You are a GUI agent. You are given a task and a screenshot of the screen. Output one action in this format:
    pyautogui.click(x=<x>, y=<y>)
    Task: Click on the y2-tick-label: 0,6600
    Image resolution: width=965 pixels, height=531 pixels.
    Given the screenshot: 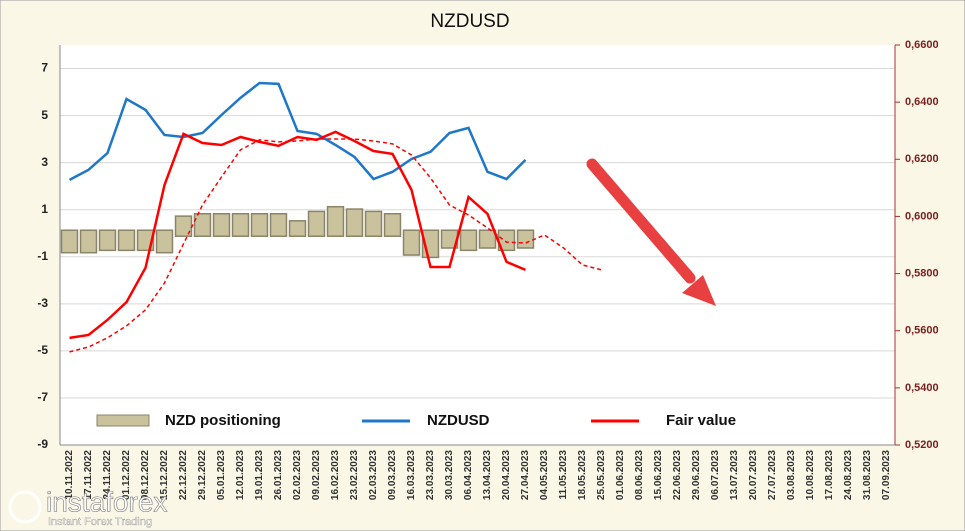 What is the action you would take?
    pyautogui.click(x=922, y=45)
    